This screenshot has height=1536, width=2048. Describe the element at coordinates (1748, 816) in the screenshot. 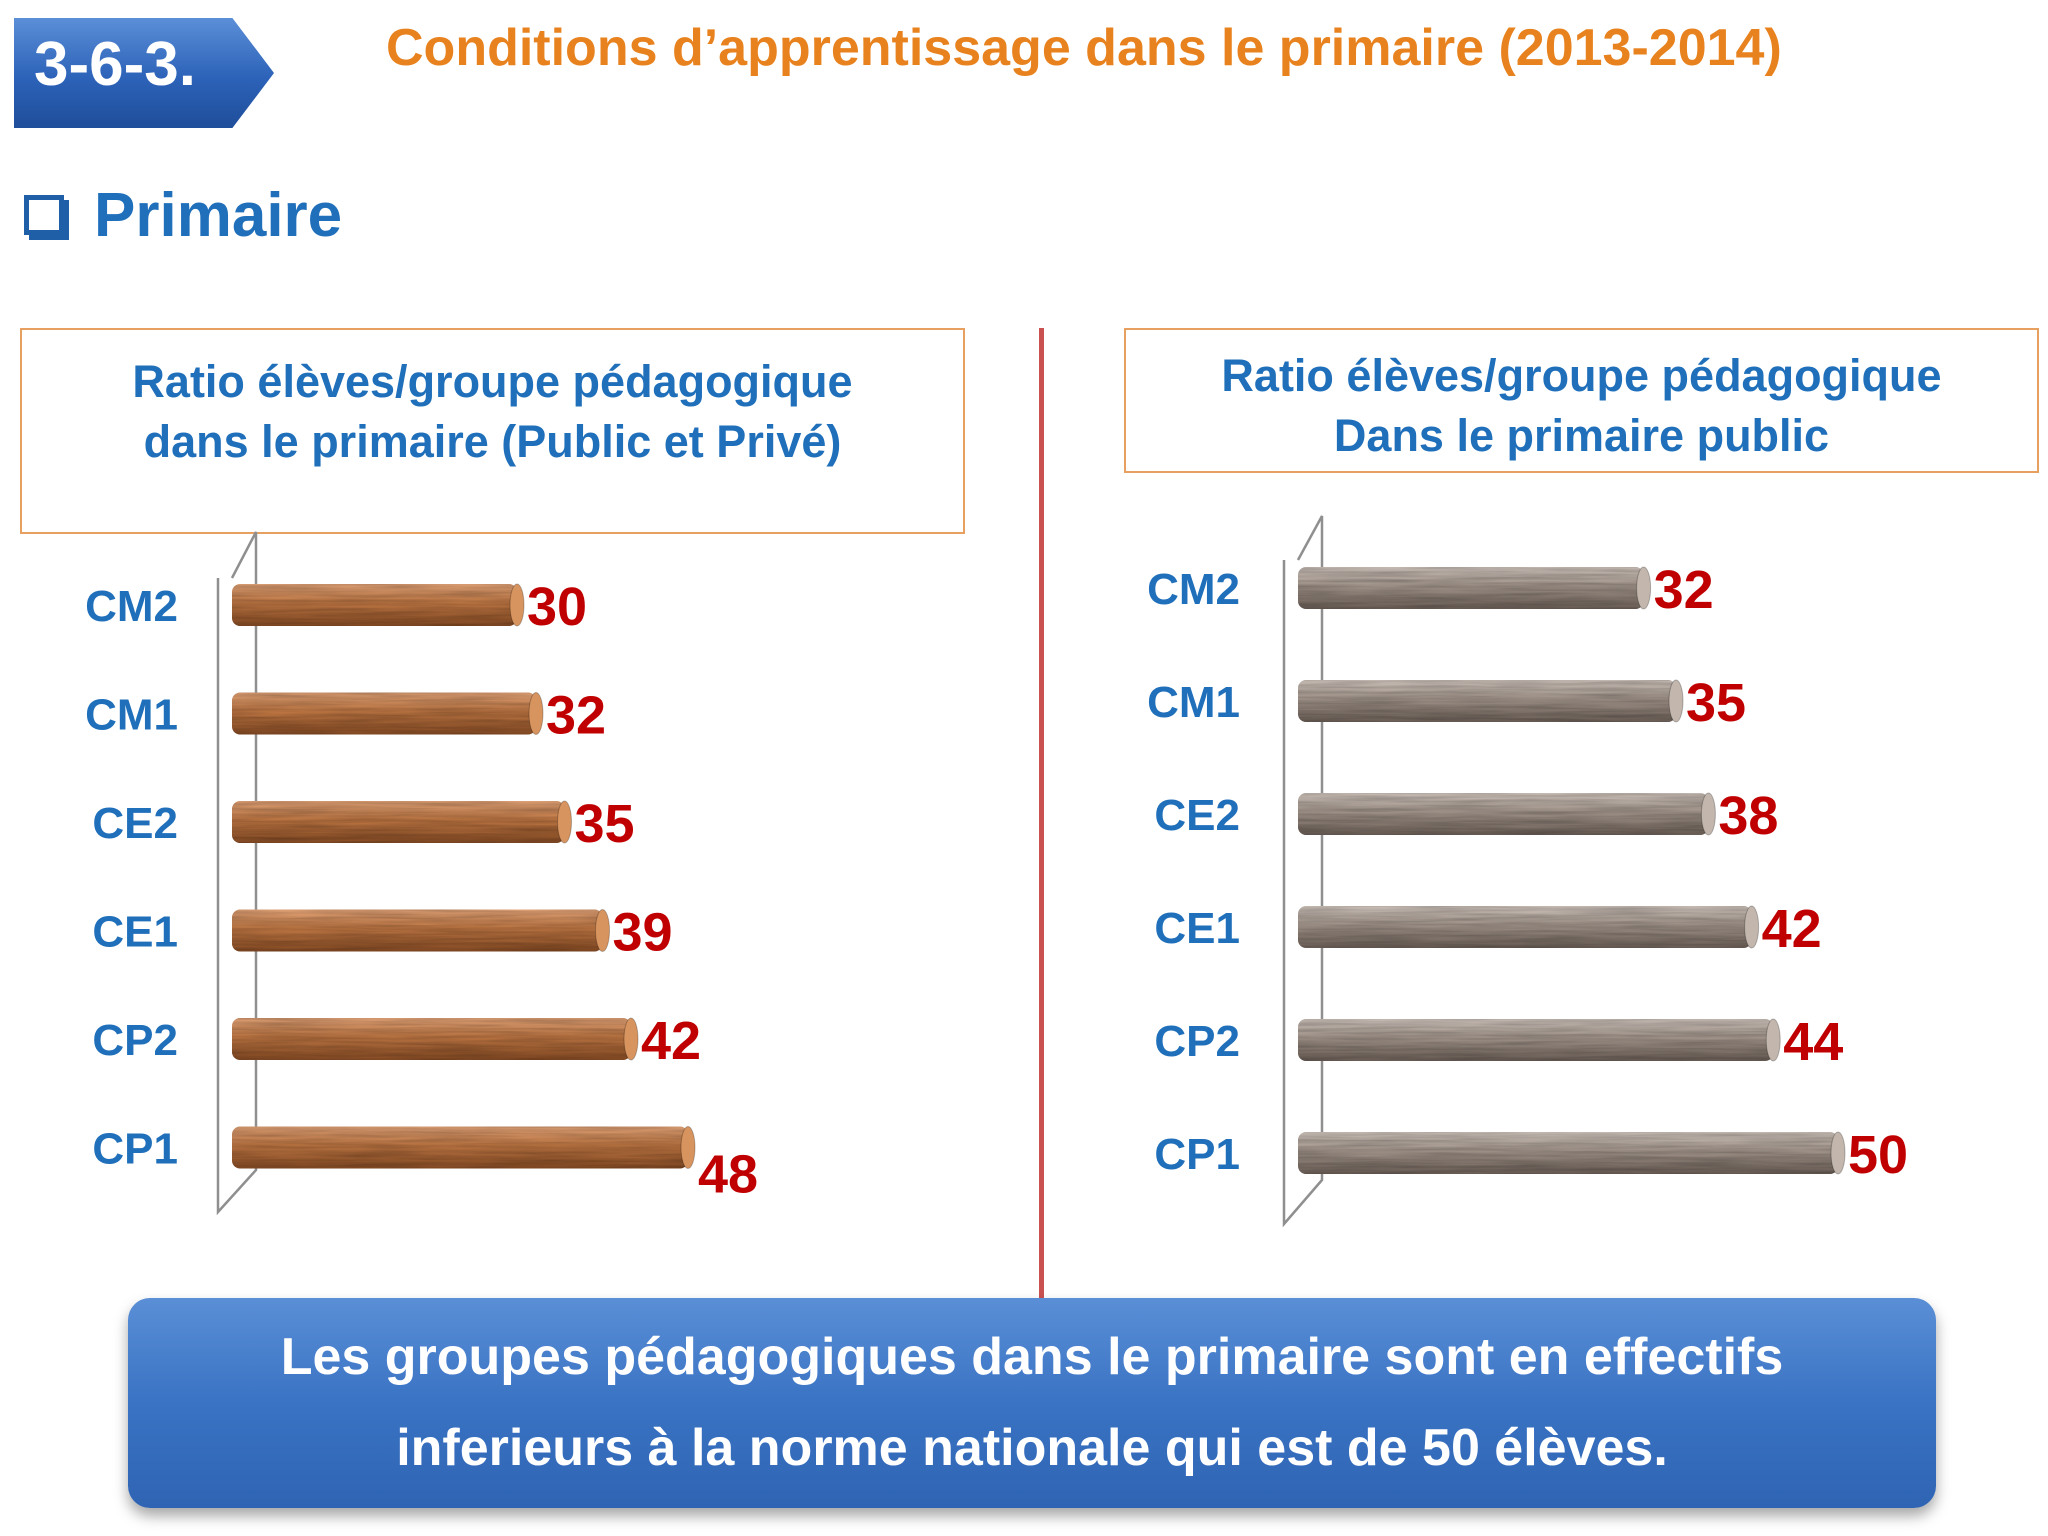

I see `value-label: 38` at that location.